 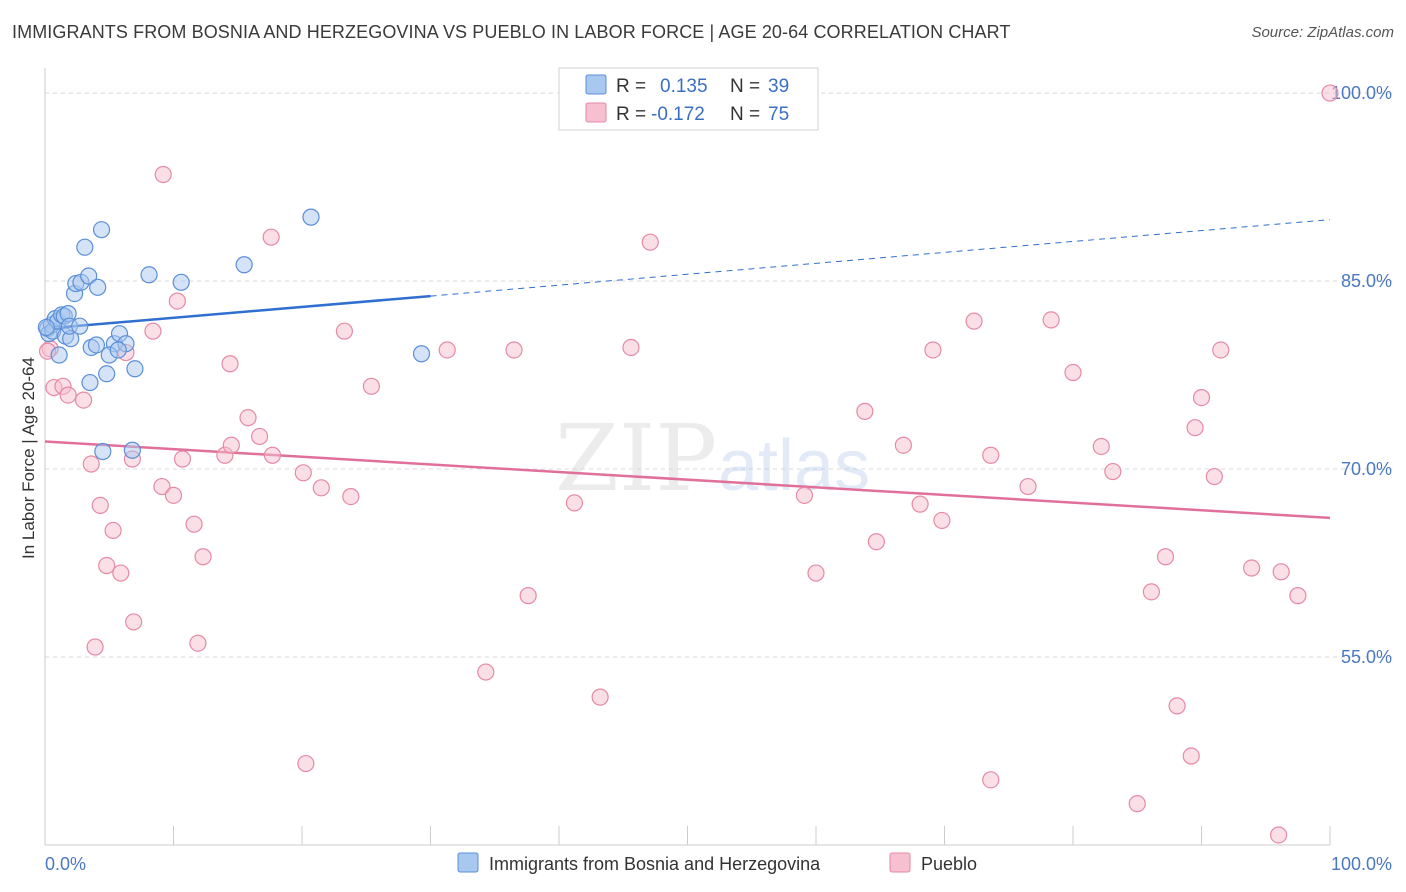 I want to click on watermark-zip: ZIP, so click(x=636, y=458).